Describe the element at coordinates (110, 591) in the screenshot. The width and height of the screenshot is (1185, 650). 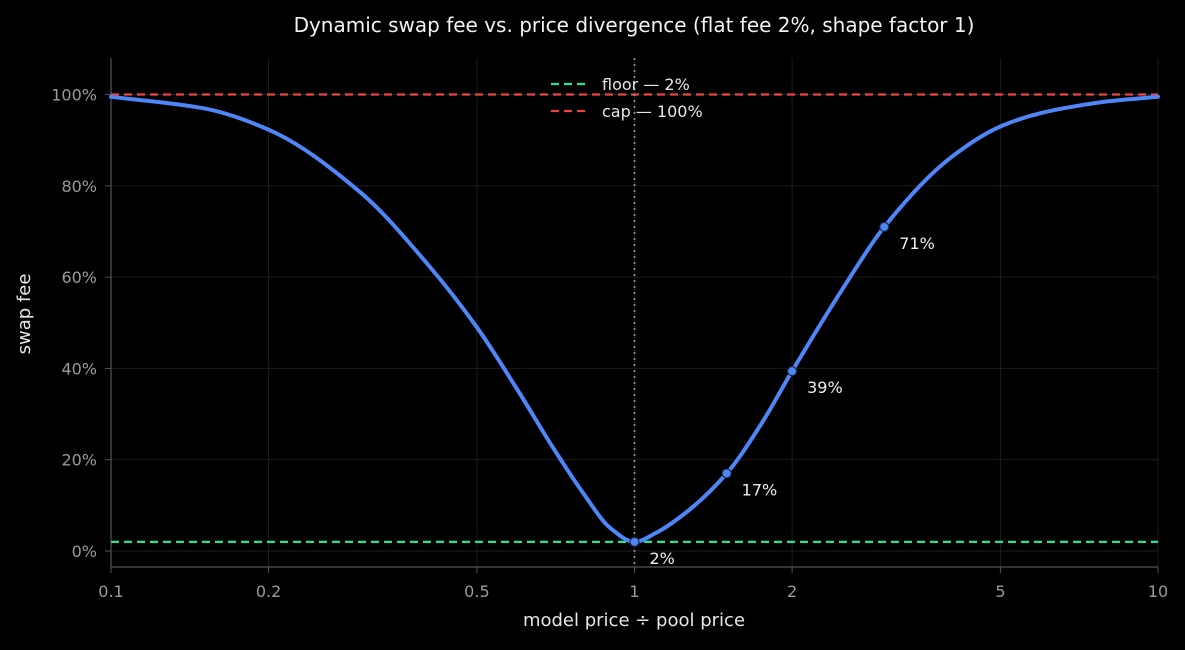
I see `x-tick-label: 0.1` at that location.